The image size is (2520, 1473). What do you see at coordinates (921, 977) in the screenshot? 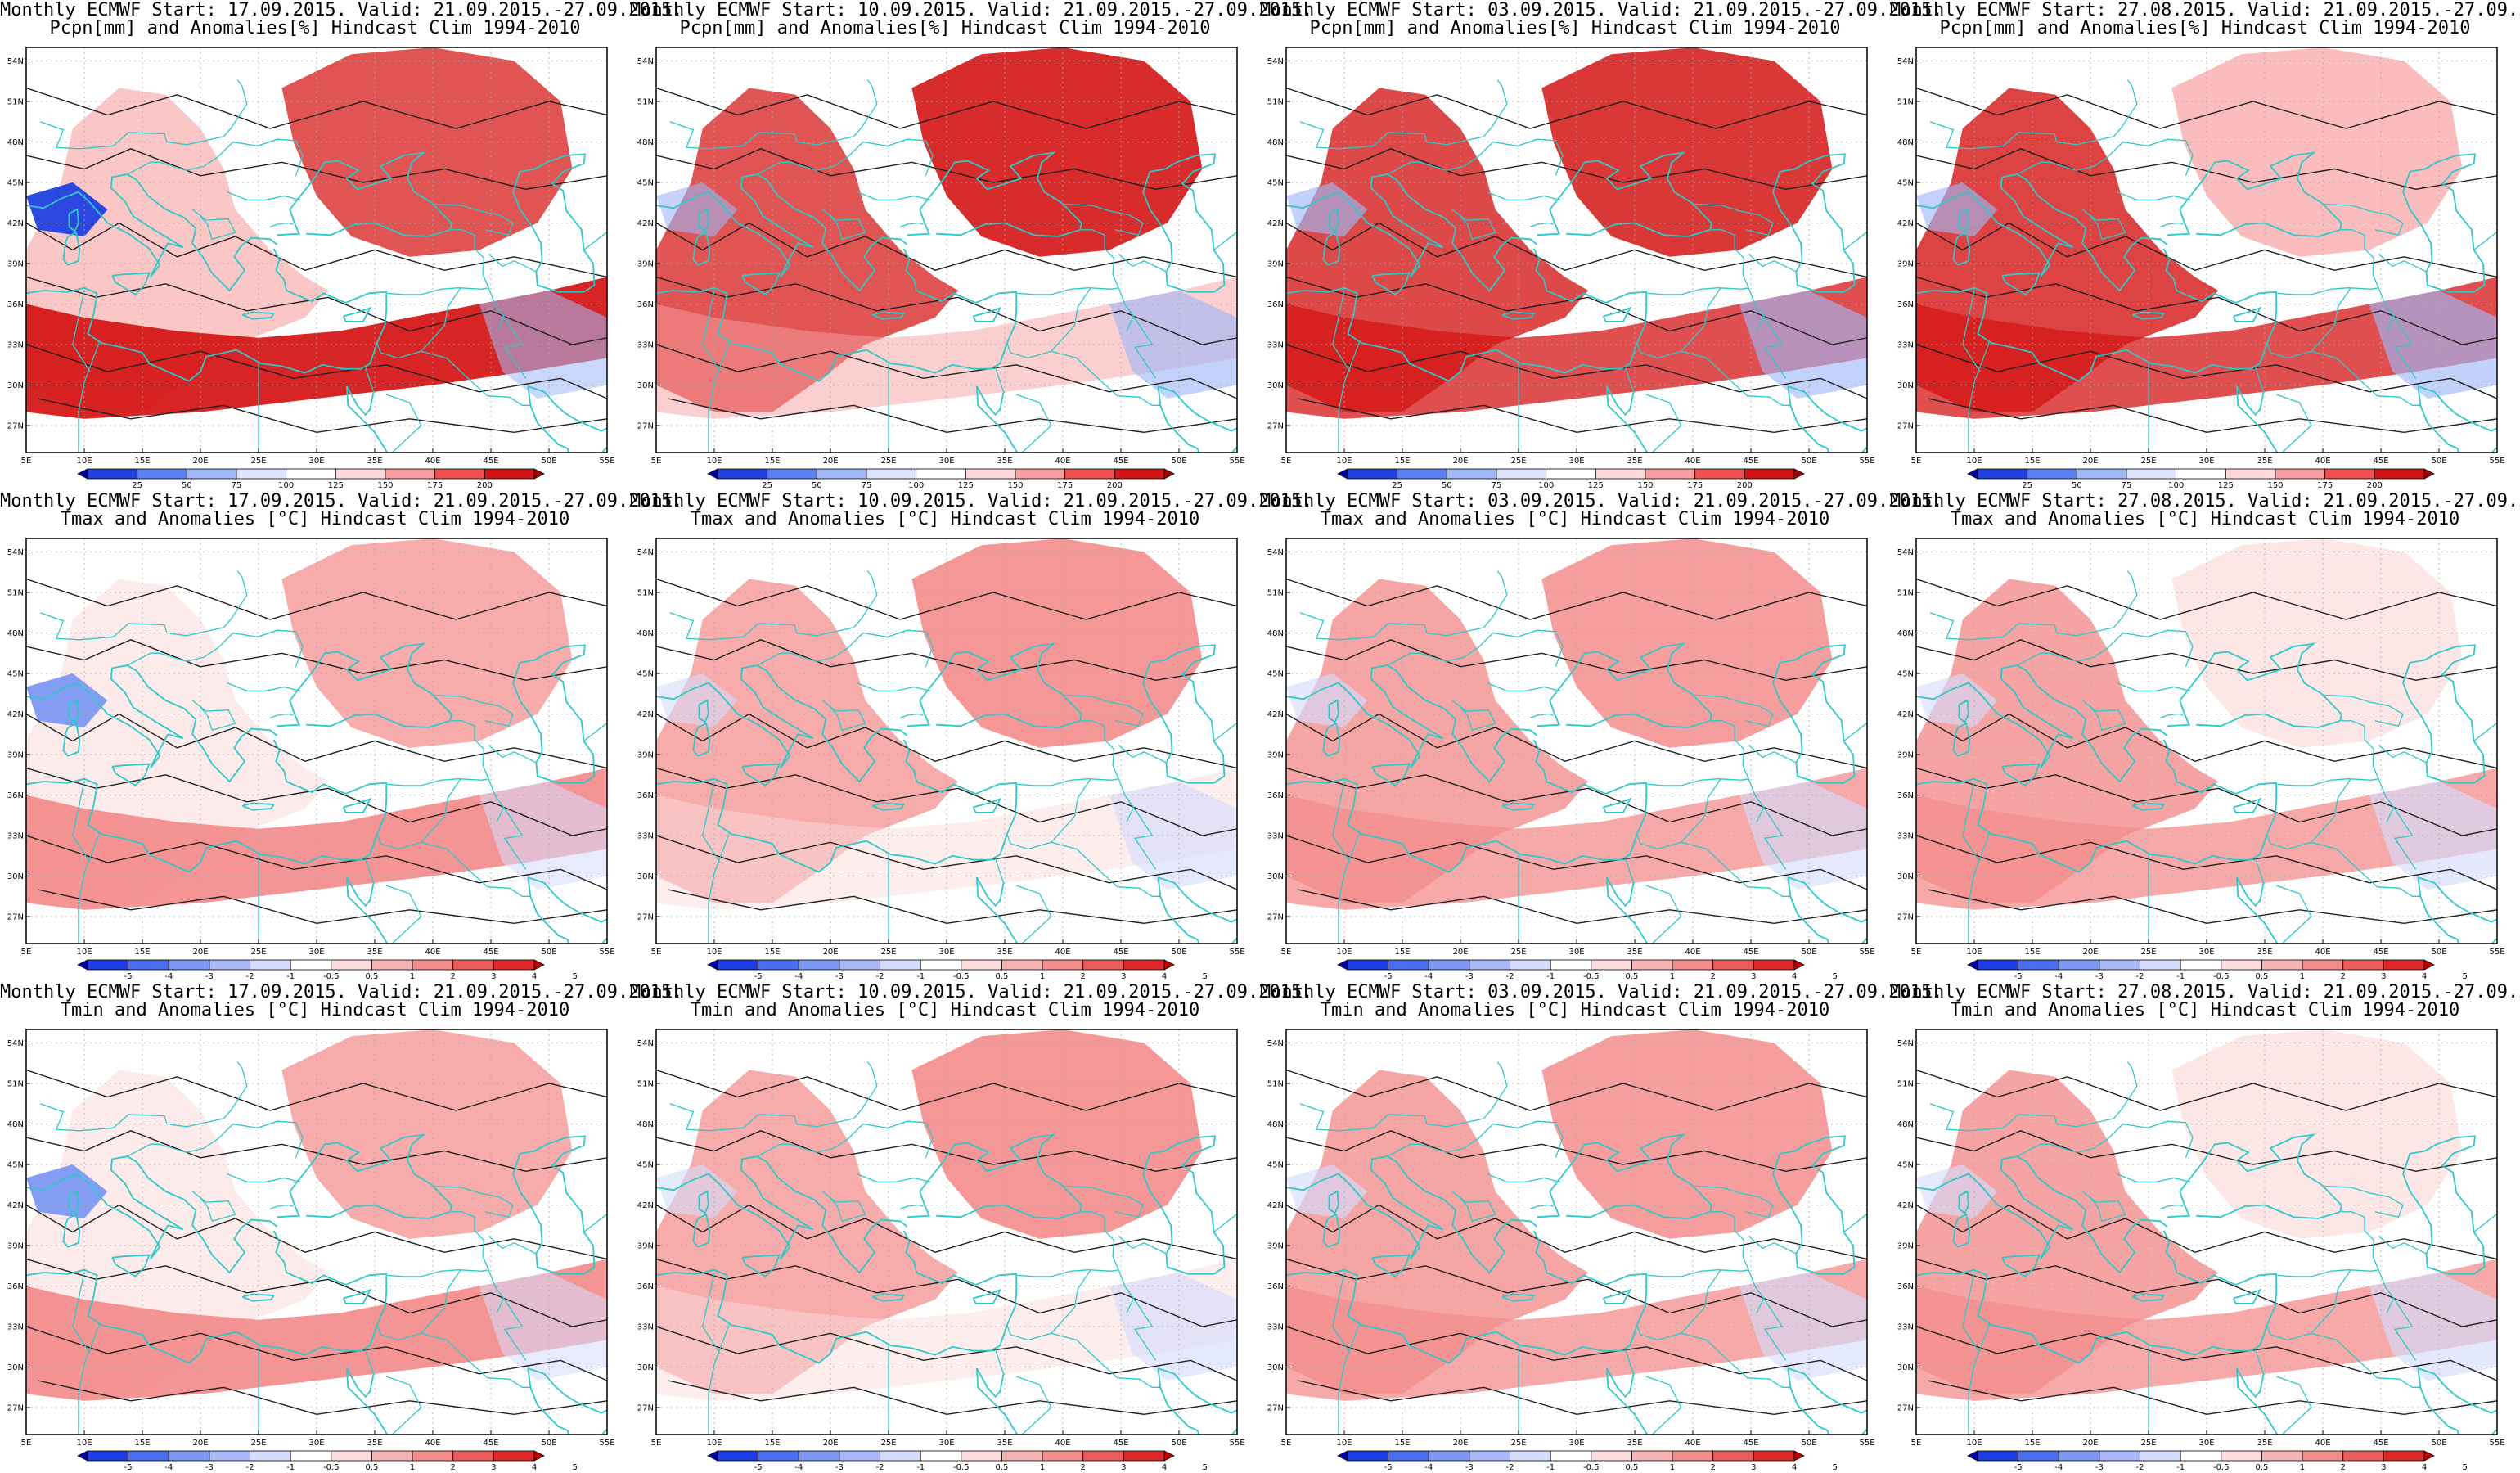
I see `colorbar-label: -1` at bounding box center [921, 977].